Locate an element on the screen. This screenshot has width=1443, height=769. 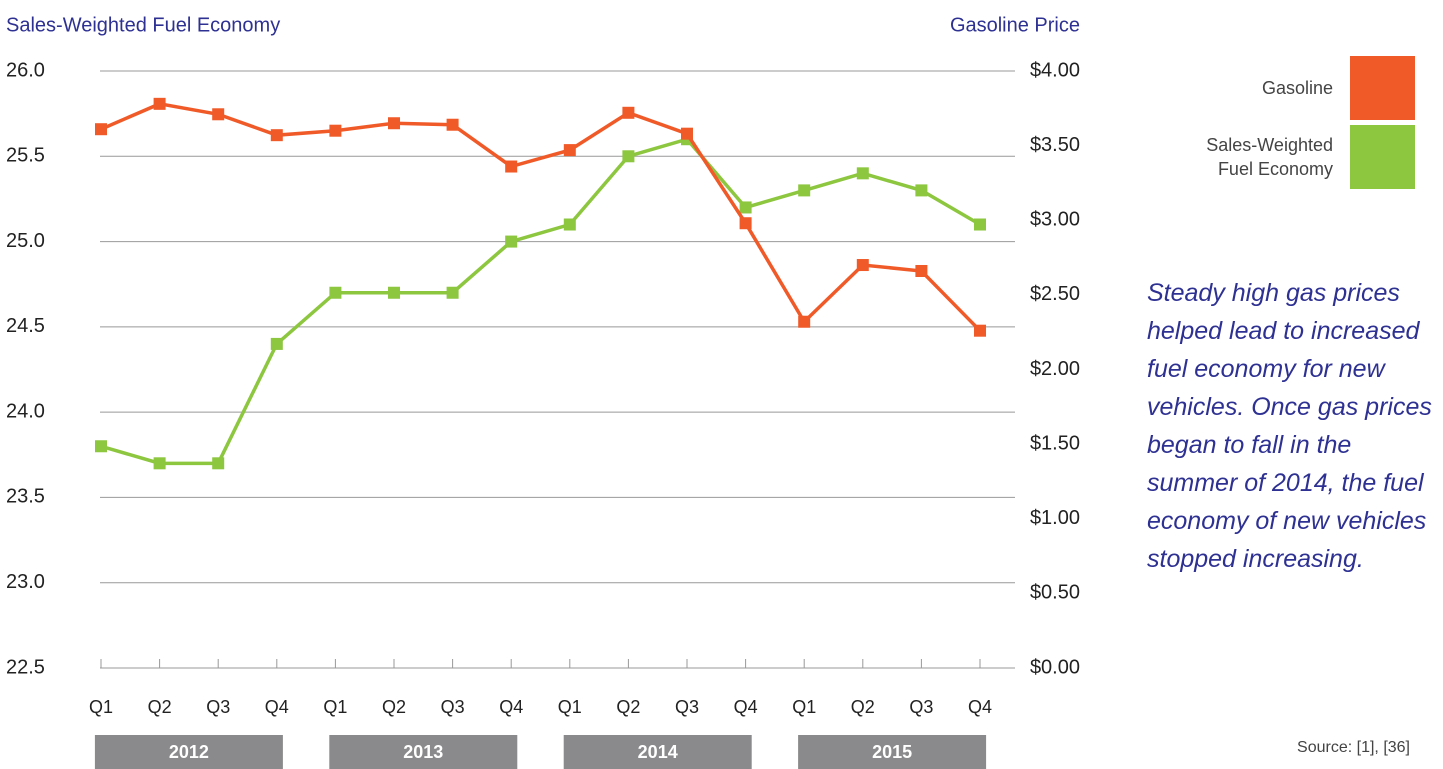
y-tick-label: 25.5 is located at coordinates (25, 156).